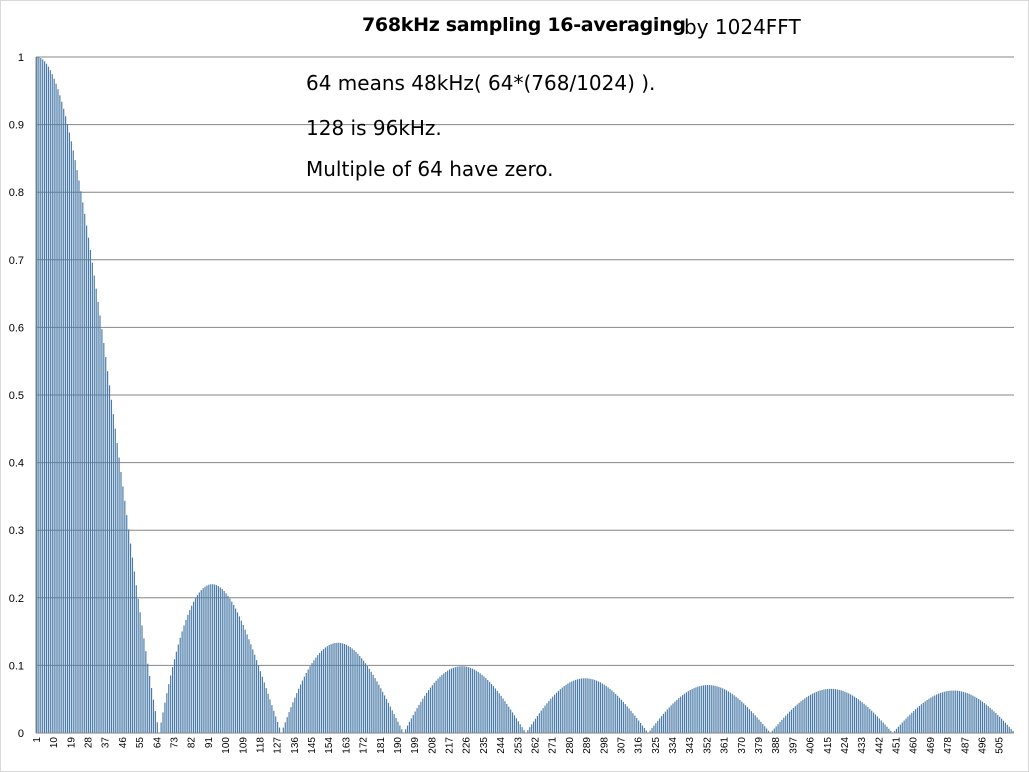 This screenshot has width=1029, height=772. What do you see at coordinates (742, 27) in the screenshot?
I see `chart-subtitle: by 1024FFT` at bounding box center [742, 27].